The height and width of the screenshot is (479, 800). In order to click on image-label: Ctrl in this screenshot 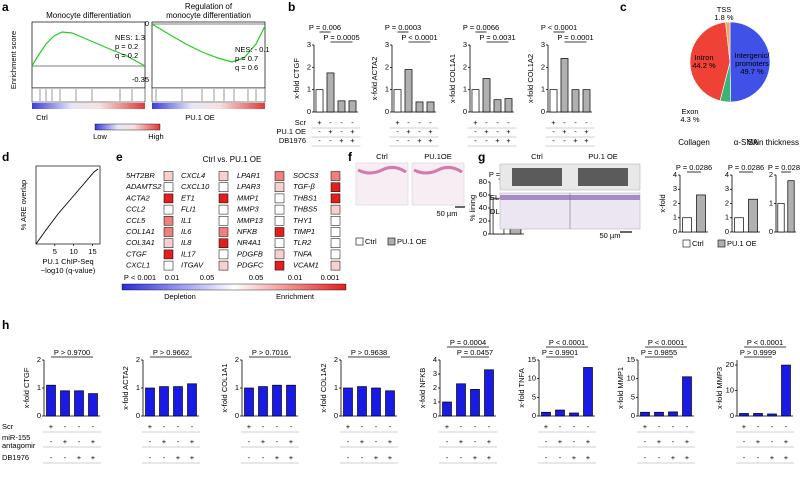, I will do `click(537, 156)`.